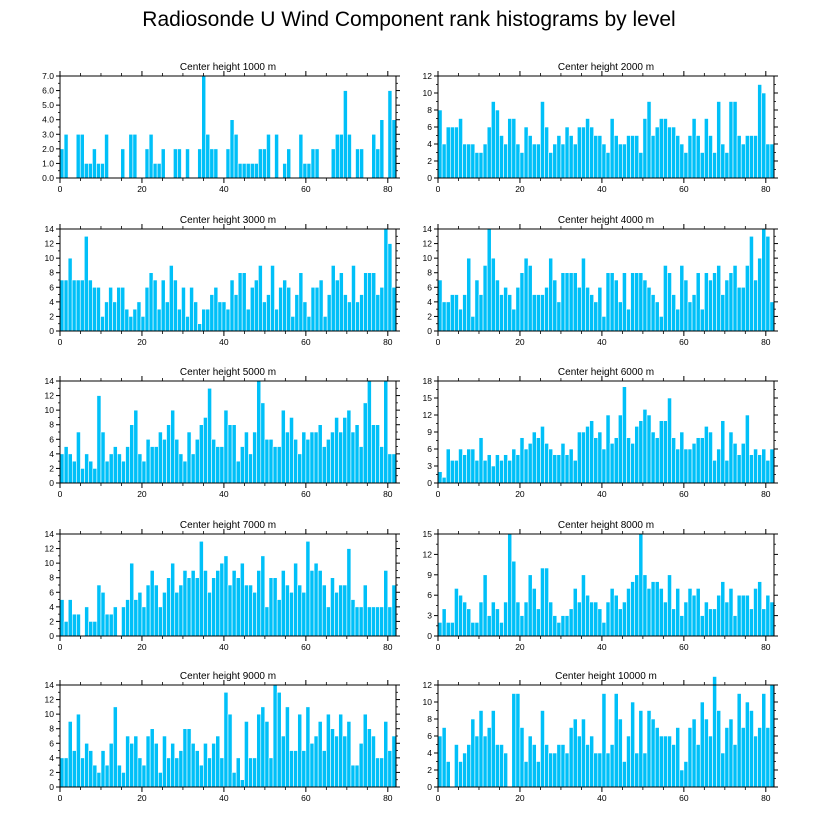  I want to click on x-tick-label: 60, so click(684, 647).